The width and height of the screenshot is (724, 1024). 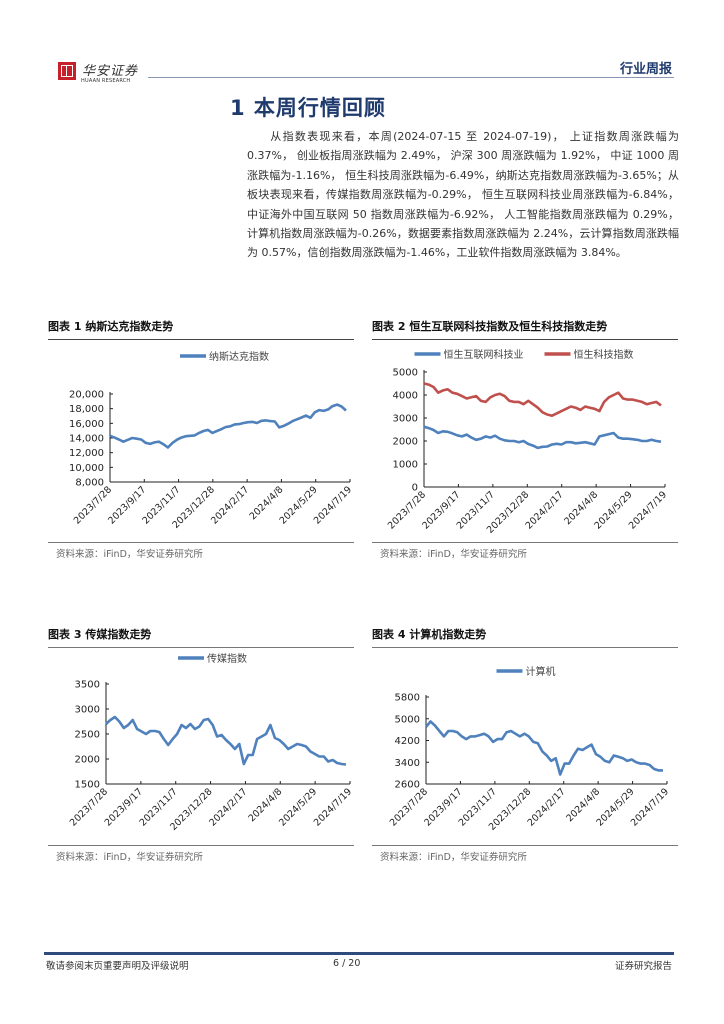 What do you see at coordinates (86, 439) in the screenshot?
I see `y-tick-label: 14,000` at bounding box center [86, 439].